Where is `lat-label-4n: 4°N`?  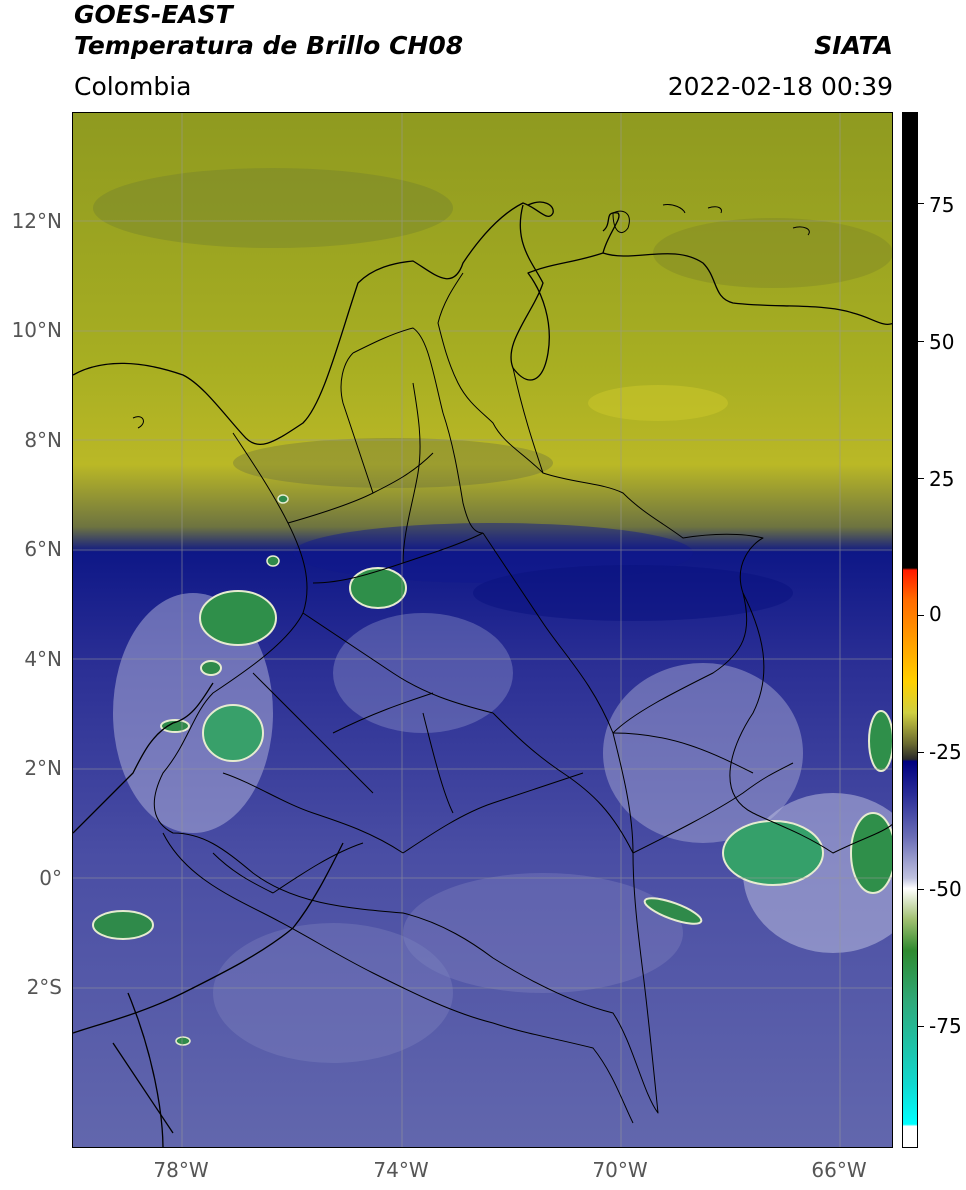
lat-label-4n: 4°N is located at coordinates (43, 659).